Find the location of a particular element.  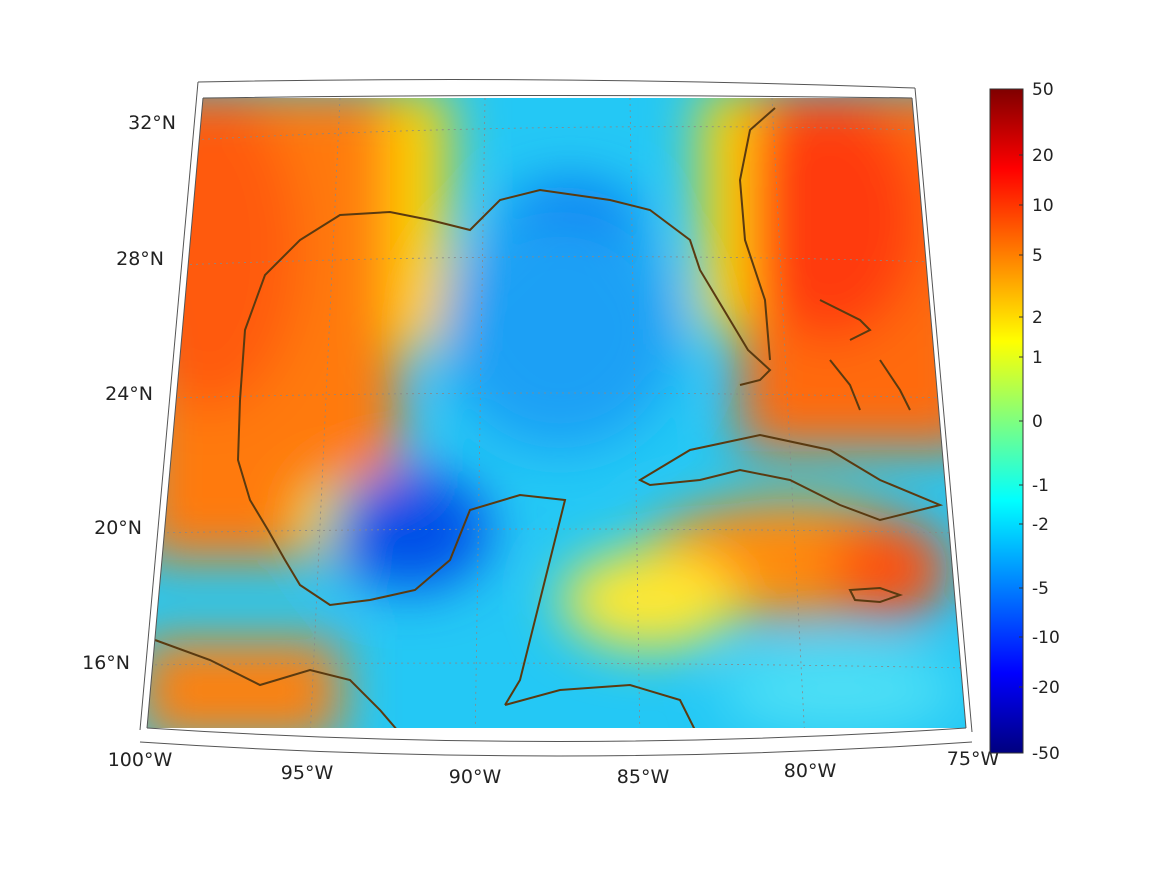

bahamas is located at coordinates (865, 355).